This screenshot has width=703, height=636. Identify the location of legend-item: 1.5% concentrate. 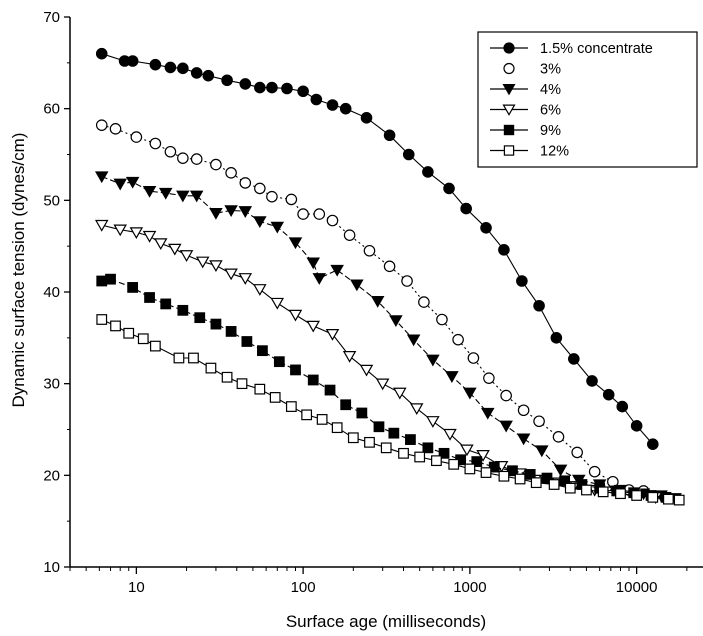
(571, 49).